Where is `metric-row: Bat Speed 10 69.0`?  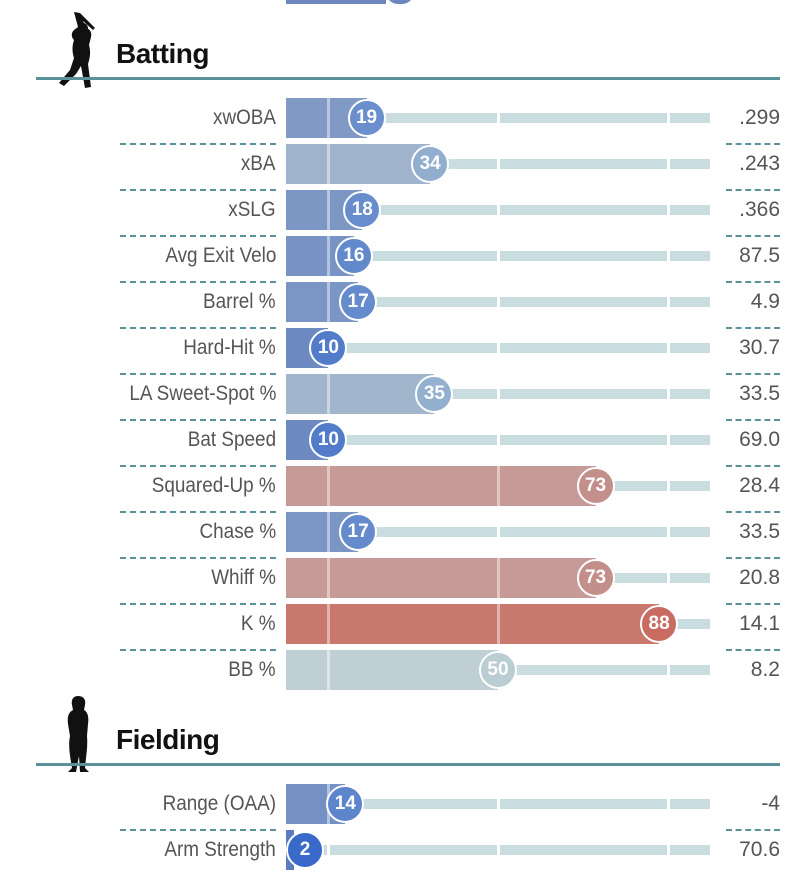
metric-row: Bat Speed 10 69.0 is located at coordinates (406, 443).